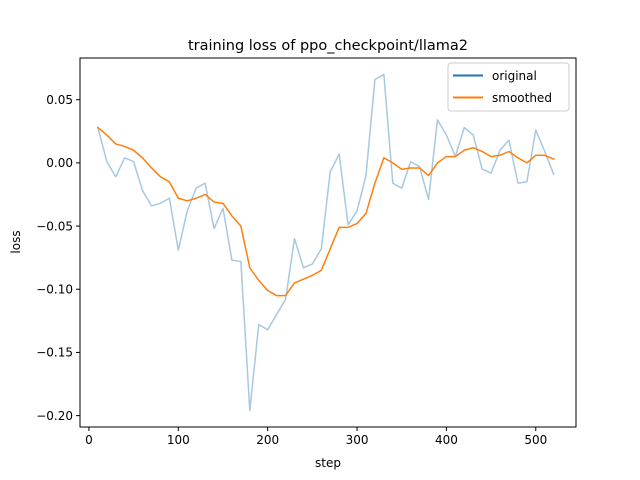 The width and height of the screenshot is (640, 480). I want to click on y-tick-label: 0.00, so click(59, 163).